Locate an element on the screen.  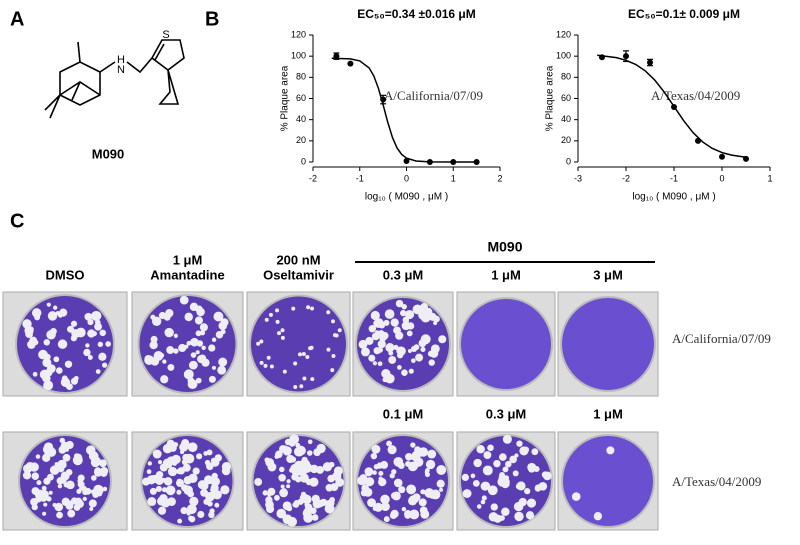
x-tick-label: 0 is located at coordinates (406, 178).